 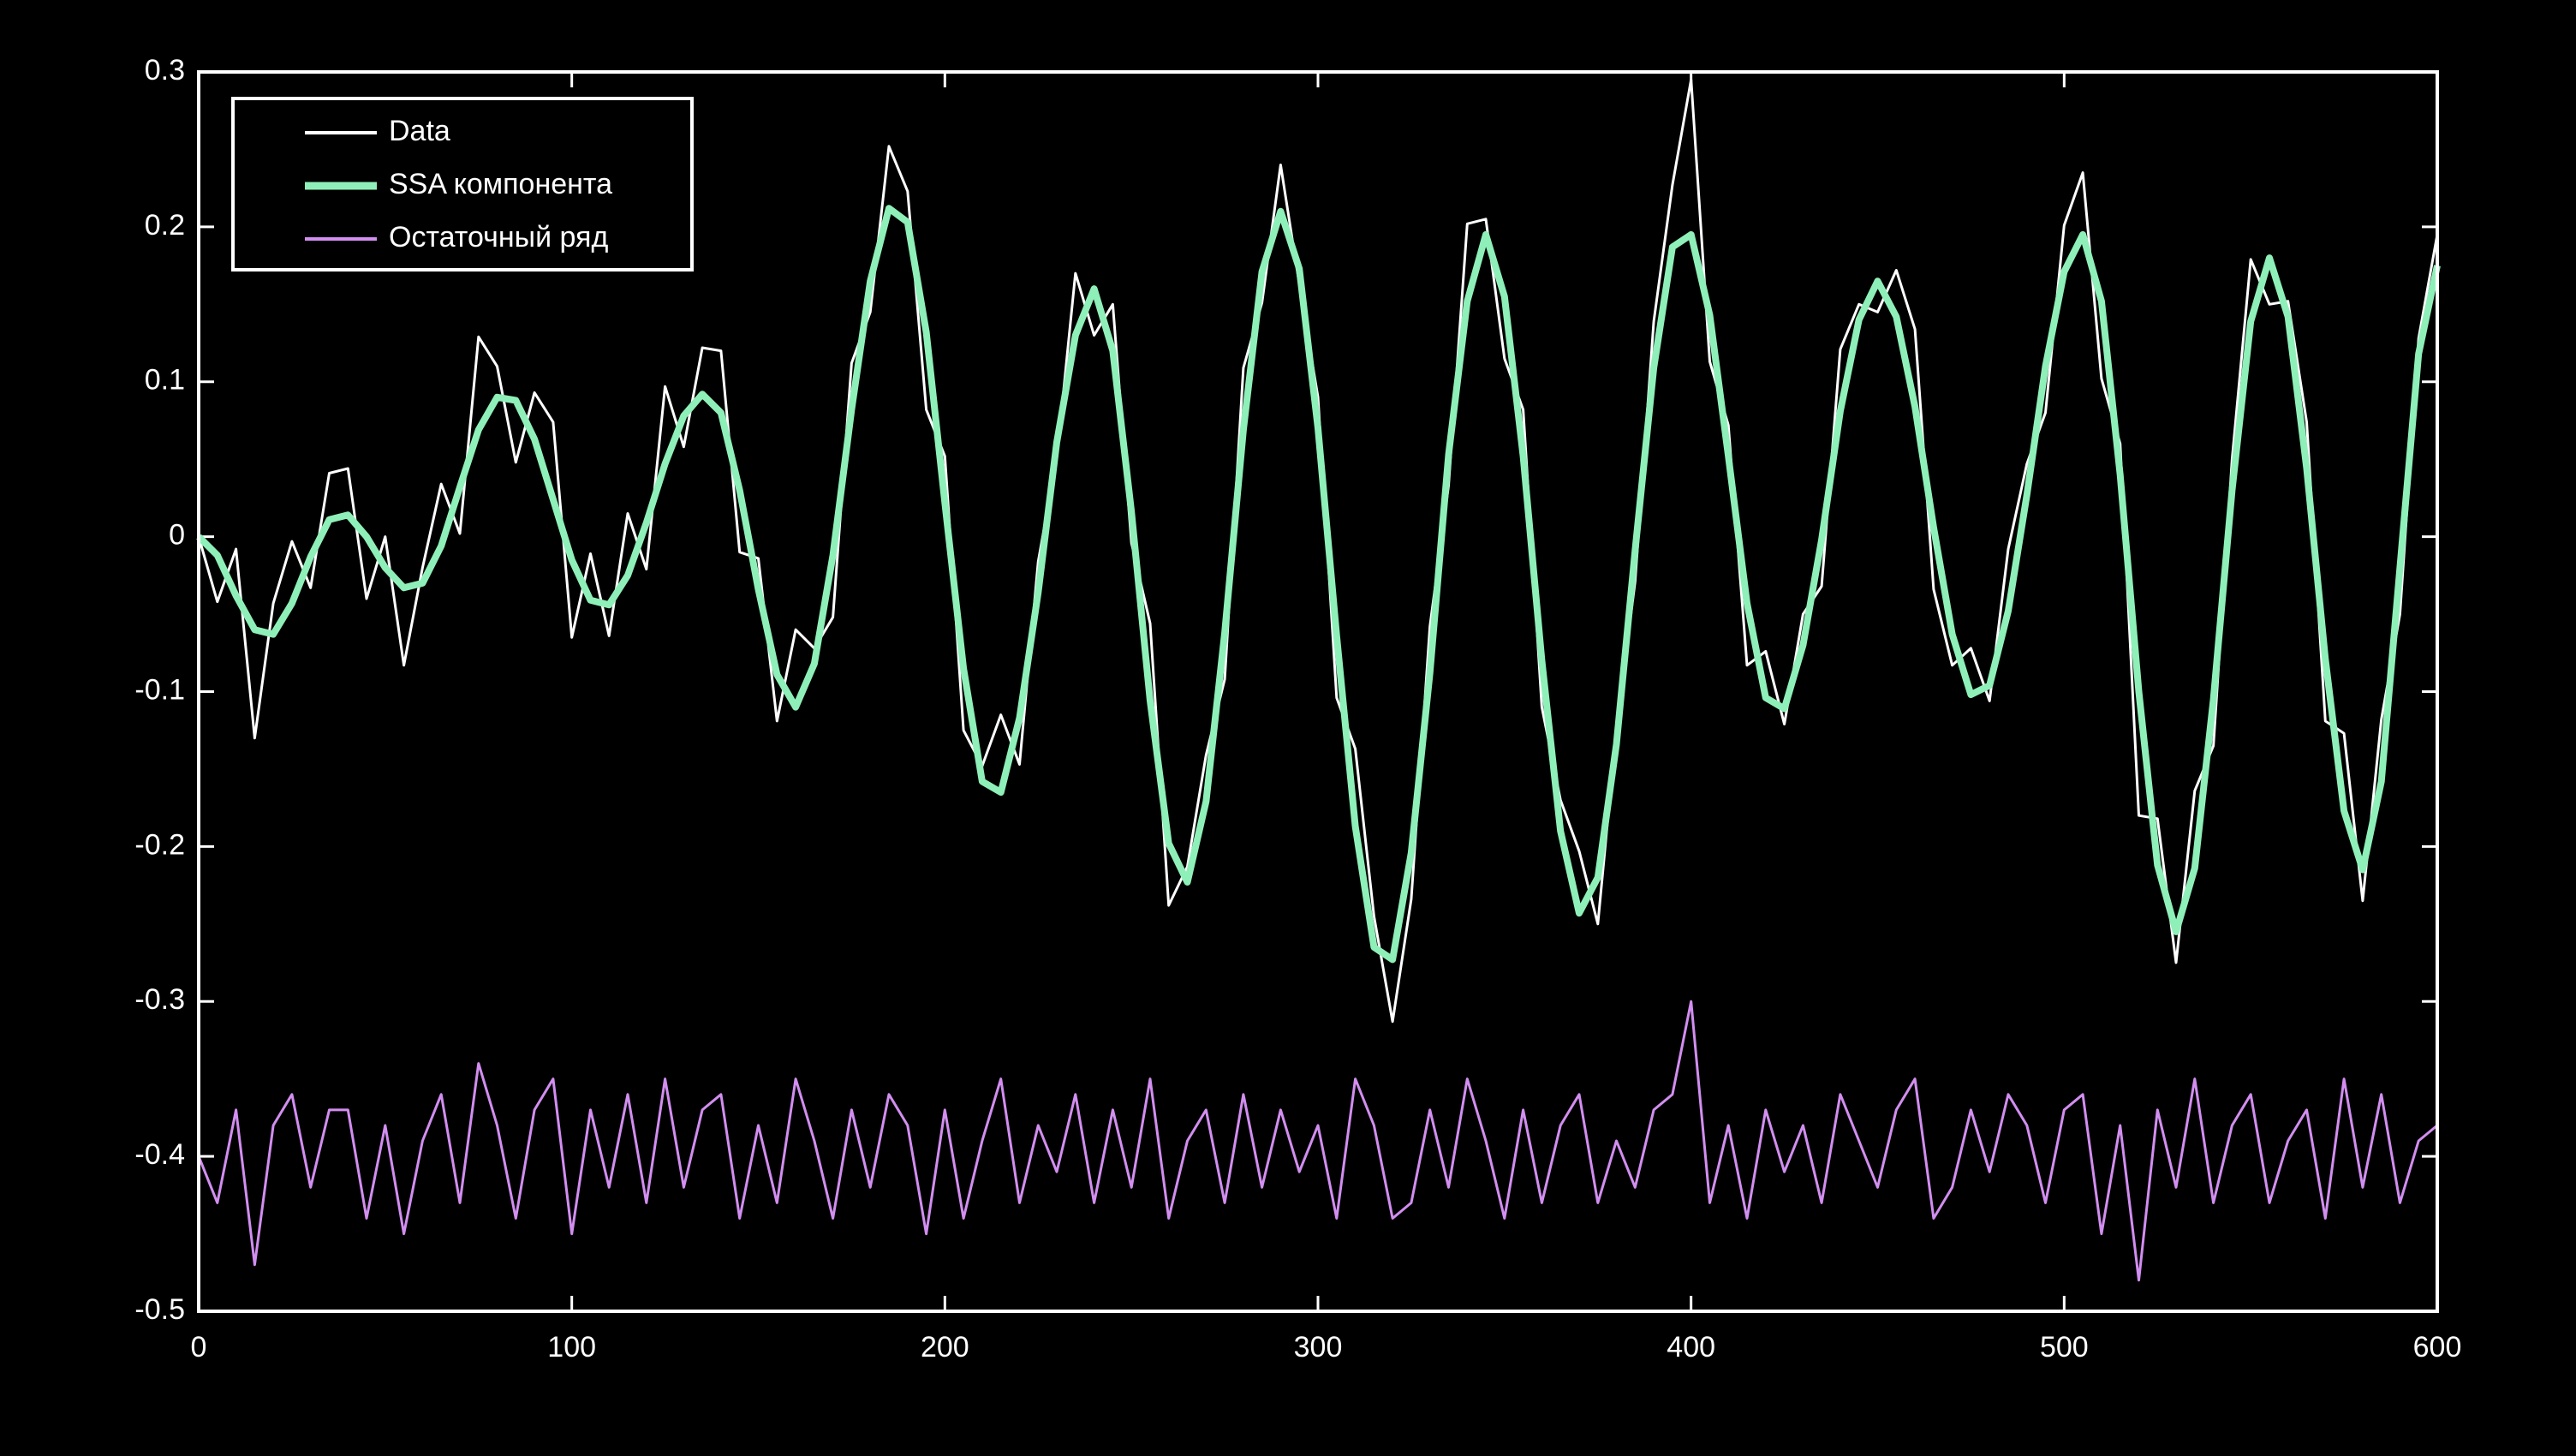 I want to click on y-tick-label: -0.4, so click(x=160, y=1154).